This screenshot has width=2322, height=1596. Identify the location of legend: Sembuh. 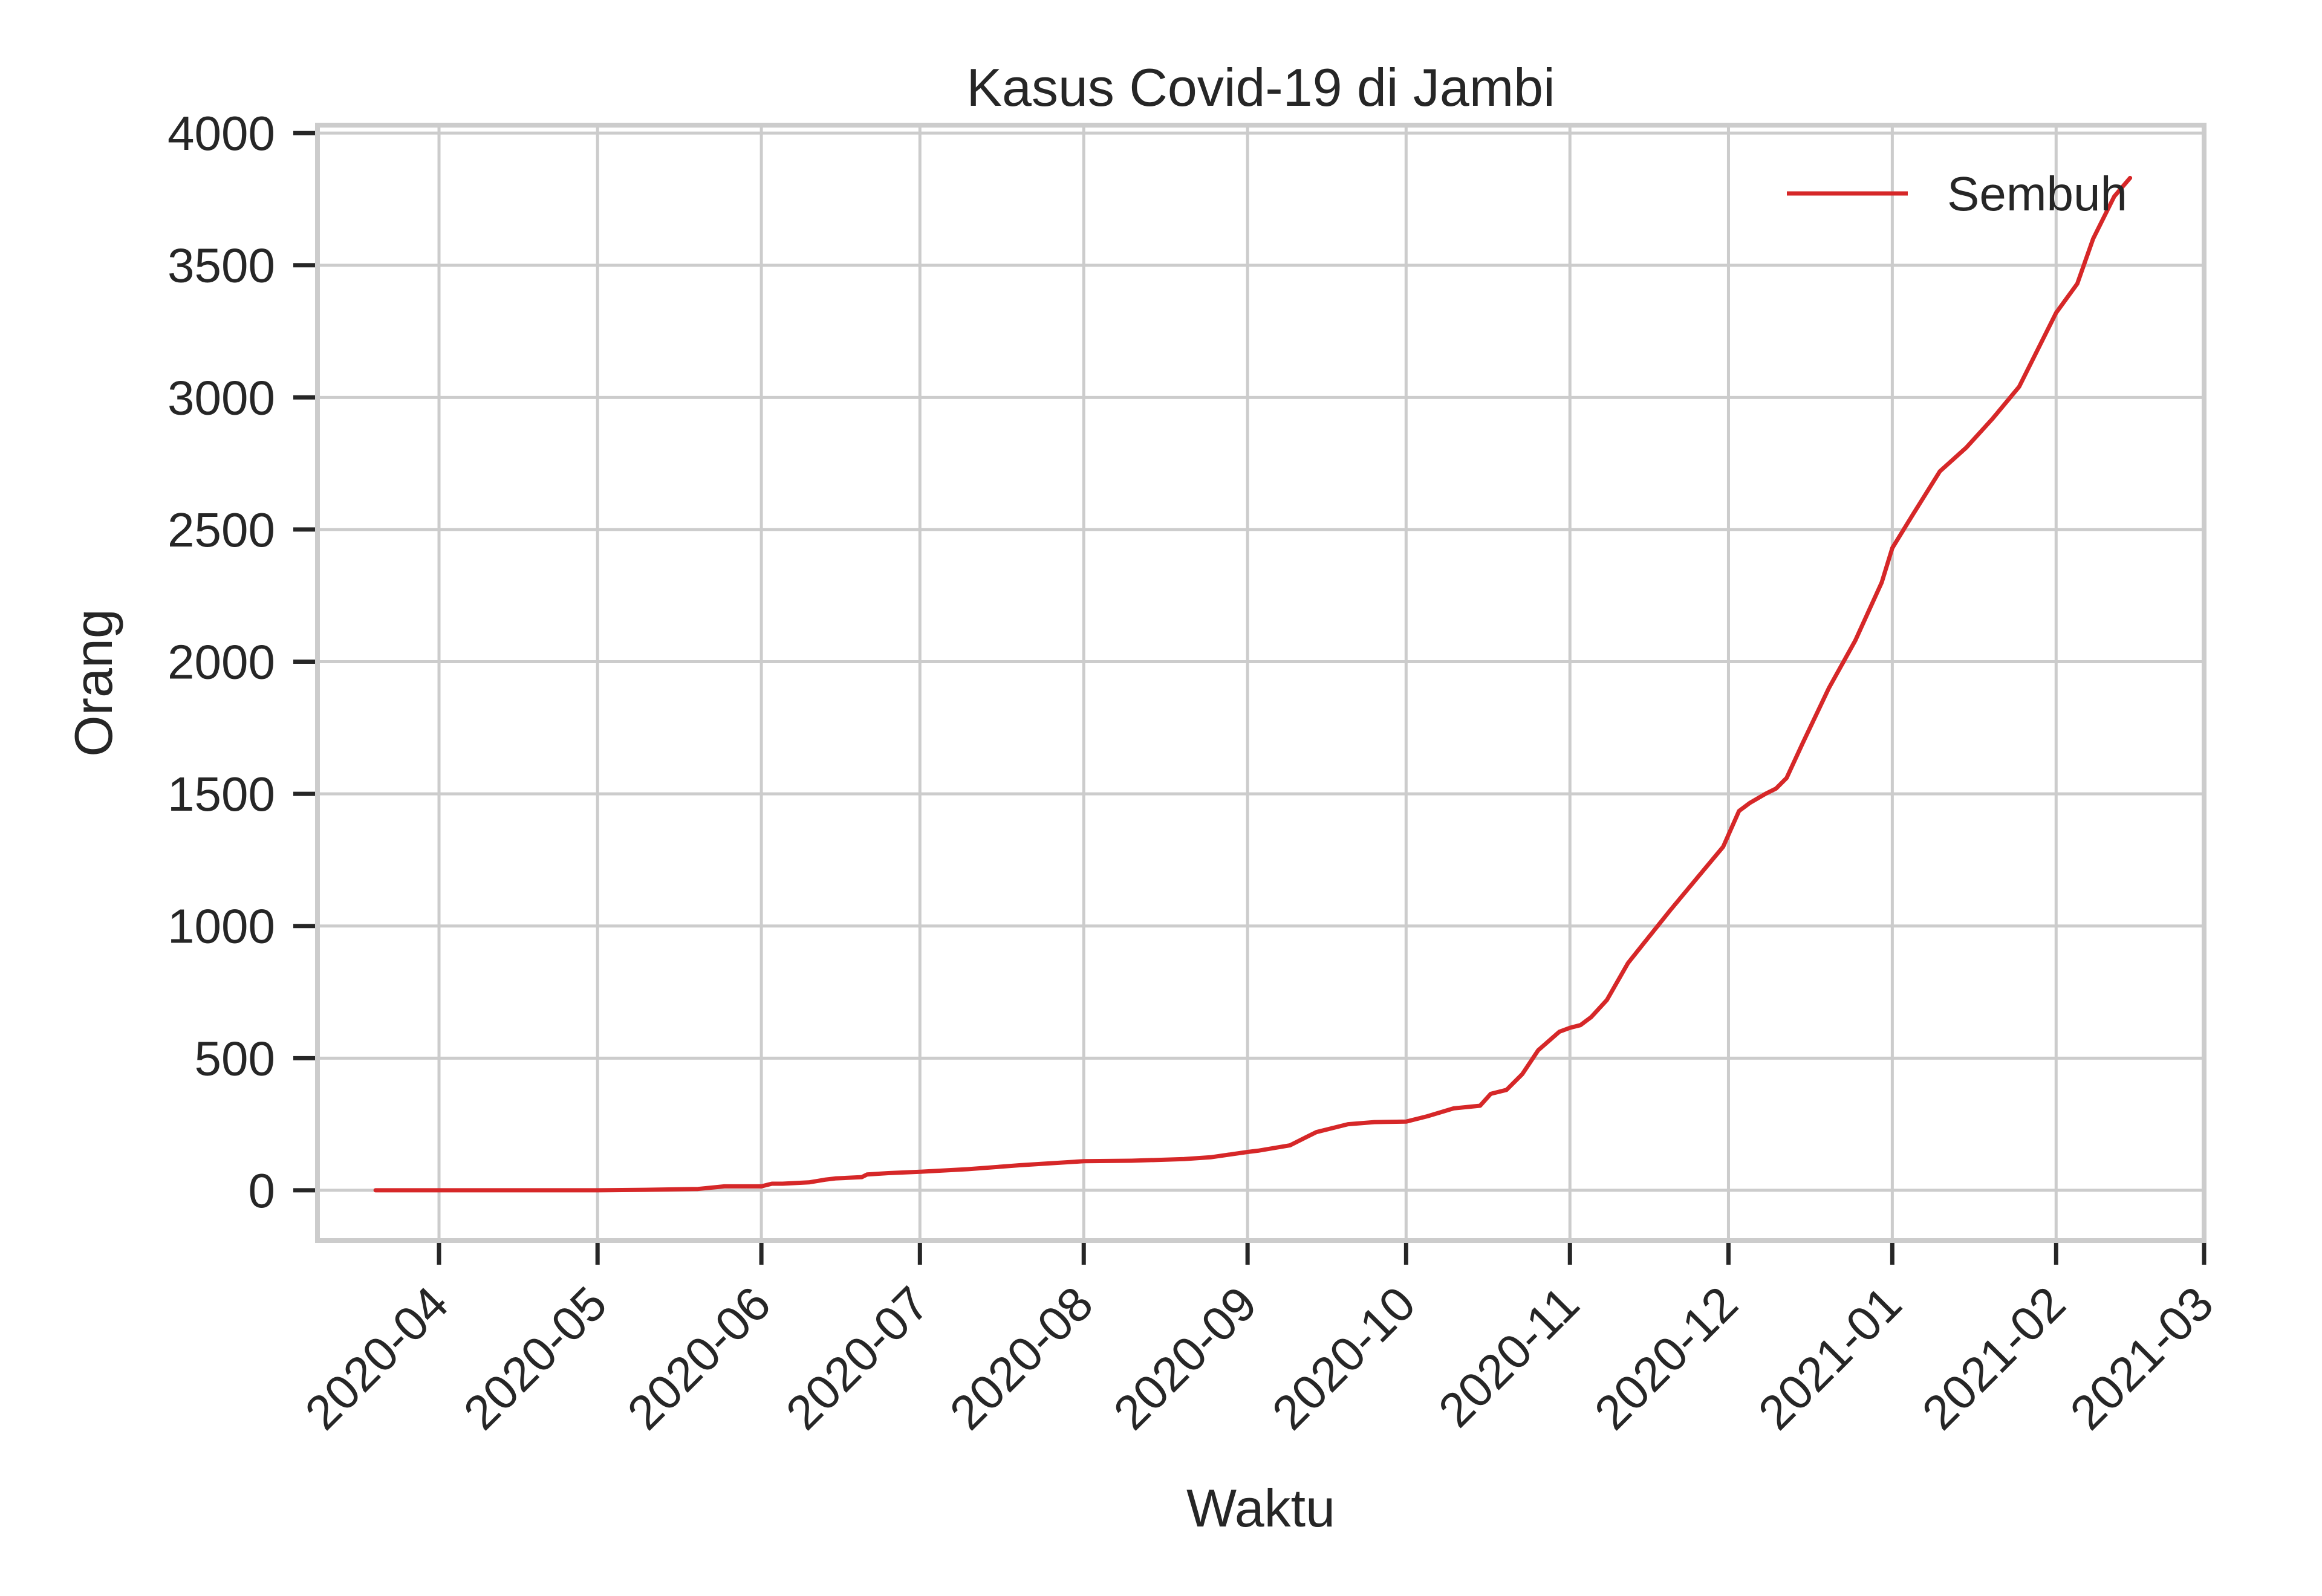
(1957, 194).